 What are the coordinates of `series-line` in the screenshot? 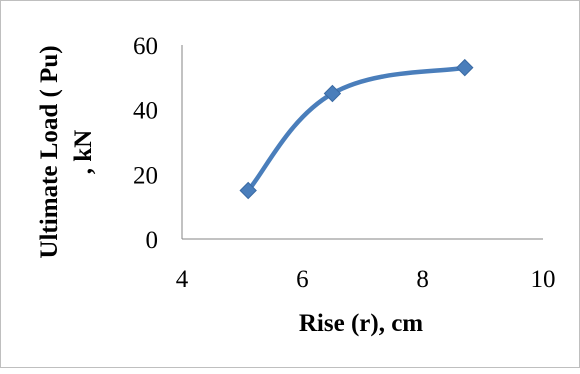 It's located at (356, 129).